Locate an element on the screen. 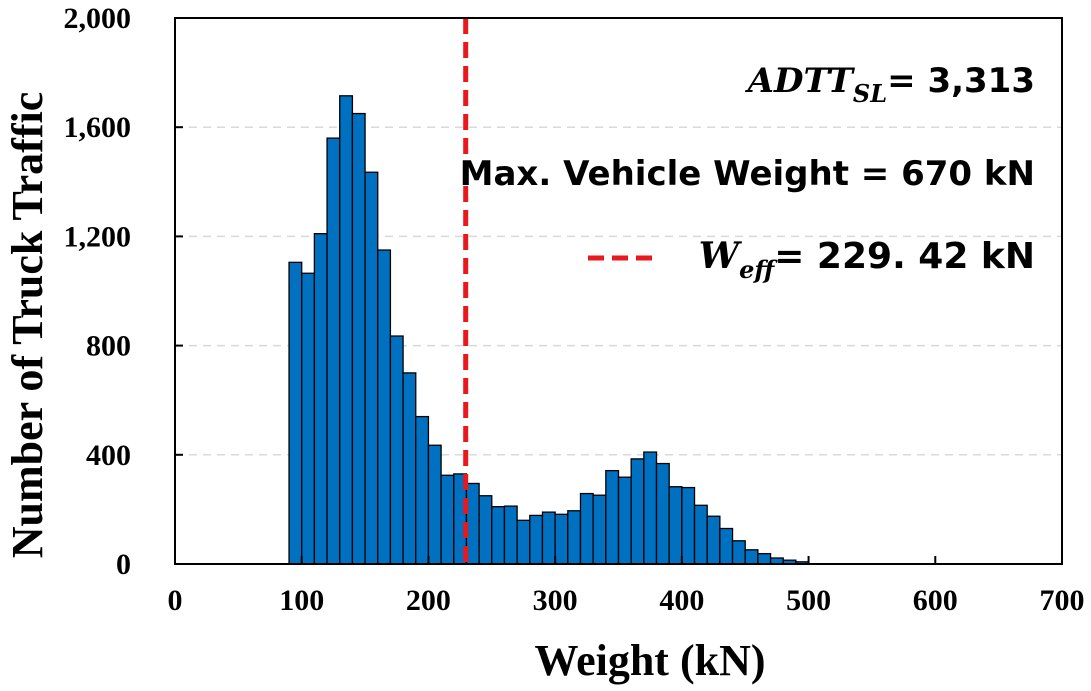  y-tick-label: 800 is located at coordinates (108, 346).